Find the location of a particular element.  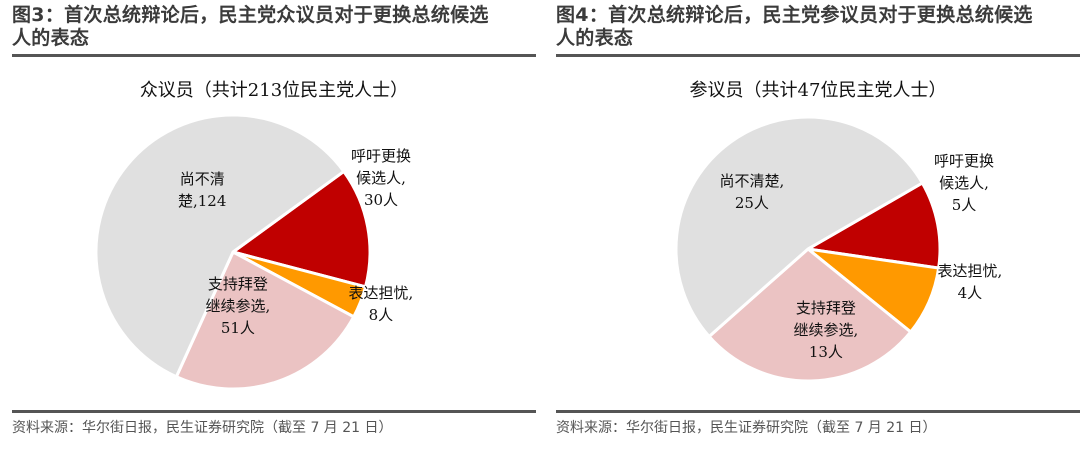

chart-title: 参议员（共计47位民主党人士） is located at coordinates (818, 90).